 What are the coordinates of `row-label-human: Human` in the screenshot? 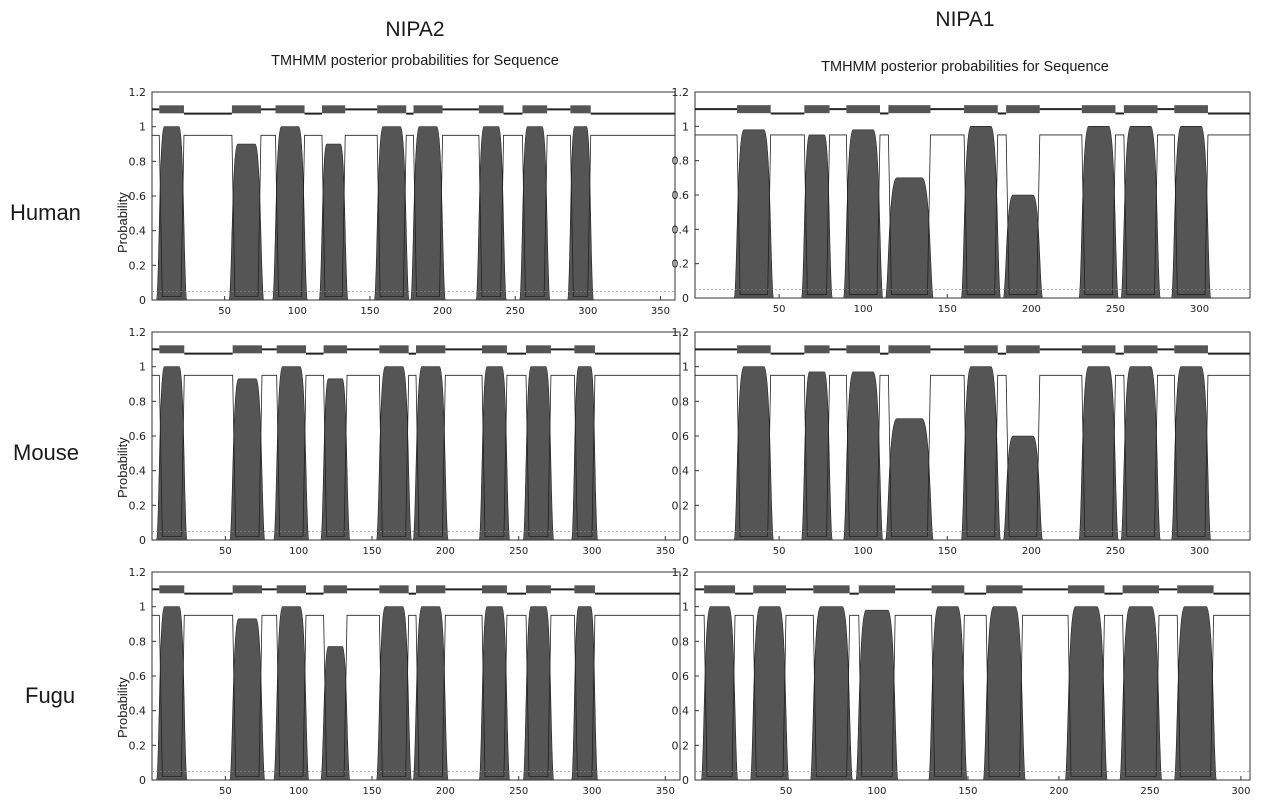 It's located at (45, 212).